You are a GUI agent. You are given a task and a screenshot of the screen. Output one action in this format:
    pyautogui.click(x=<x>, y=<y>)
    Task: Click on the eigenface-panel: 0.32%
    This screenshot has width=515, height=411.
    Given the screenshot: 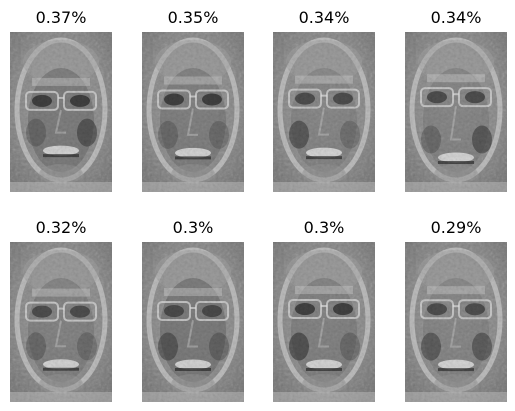 What is the action you would take?
    pyautogui.click(x=61, y=310)
    